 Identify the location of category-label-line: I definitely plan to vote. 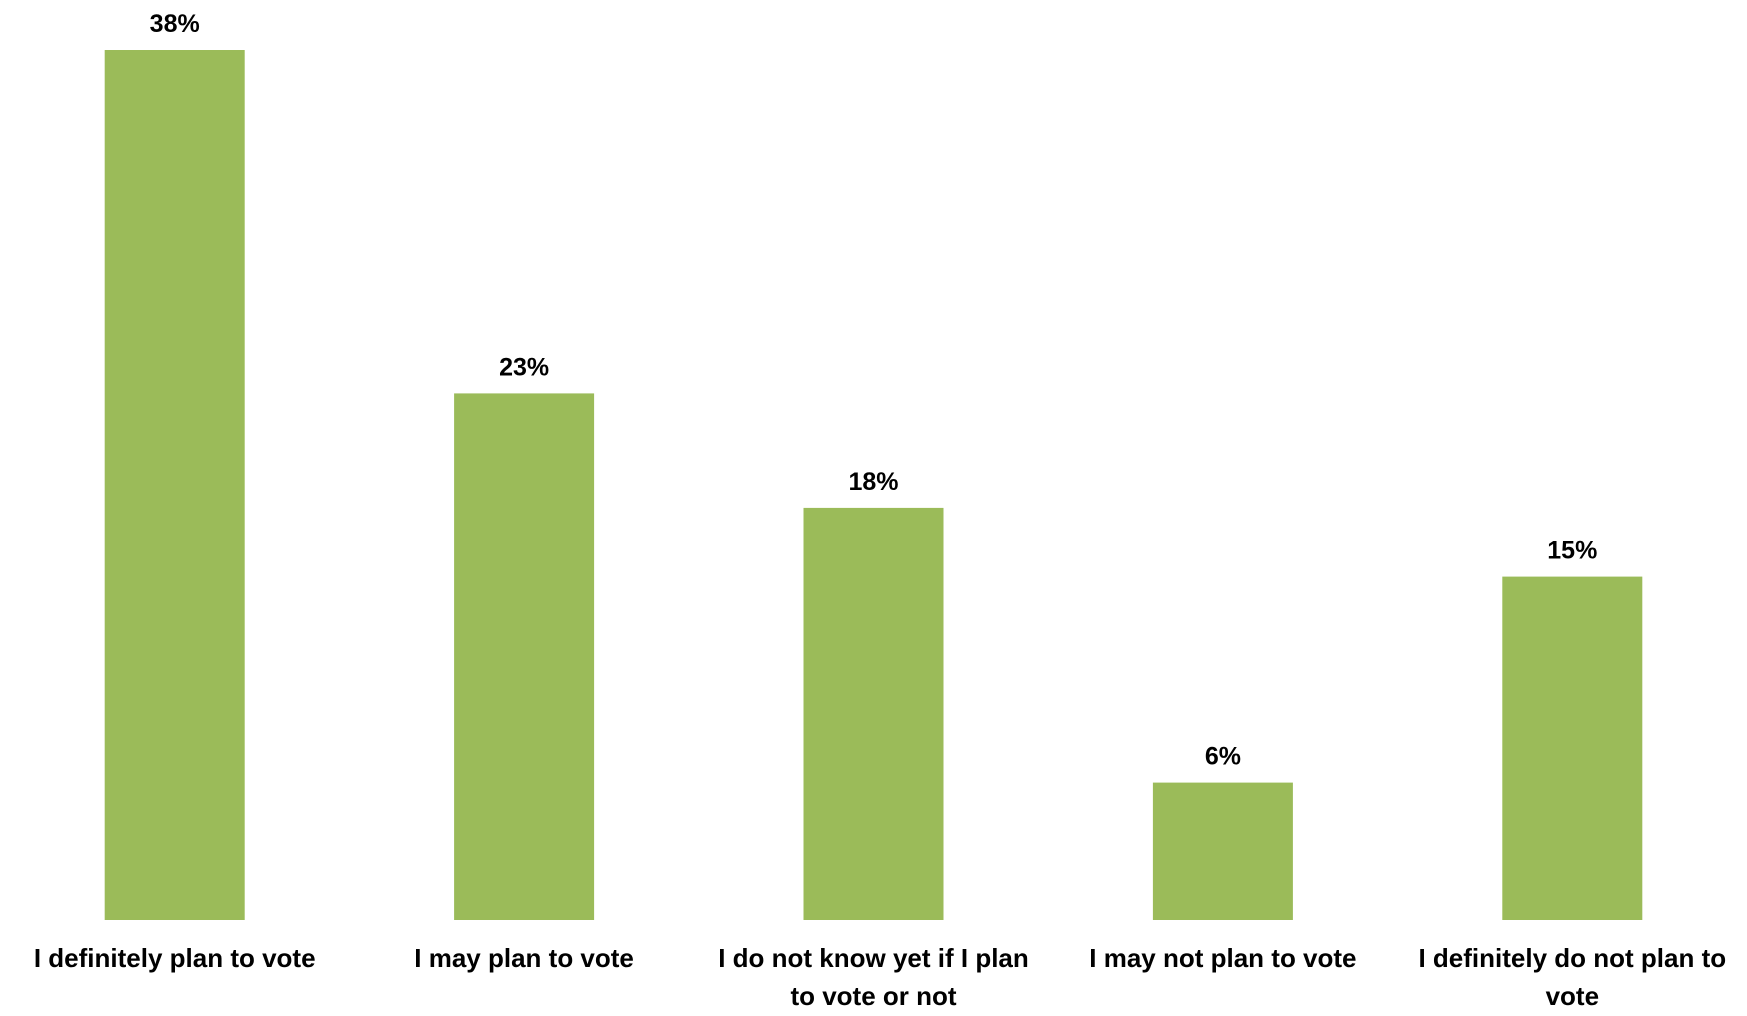
(175, 958).